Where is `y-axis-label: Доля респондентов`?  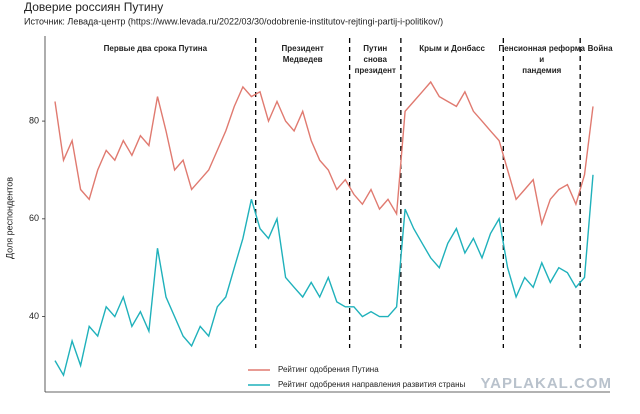 y-axis-label: Доля респондентов is located at coordinates (9, 218).